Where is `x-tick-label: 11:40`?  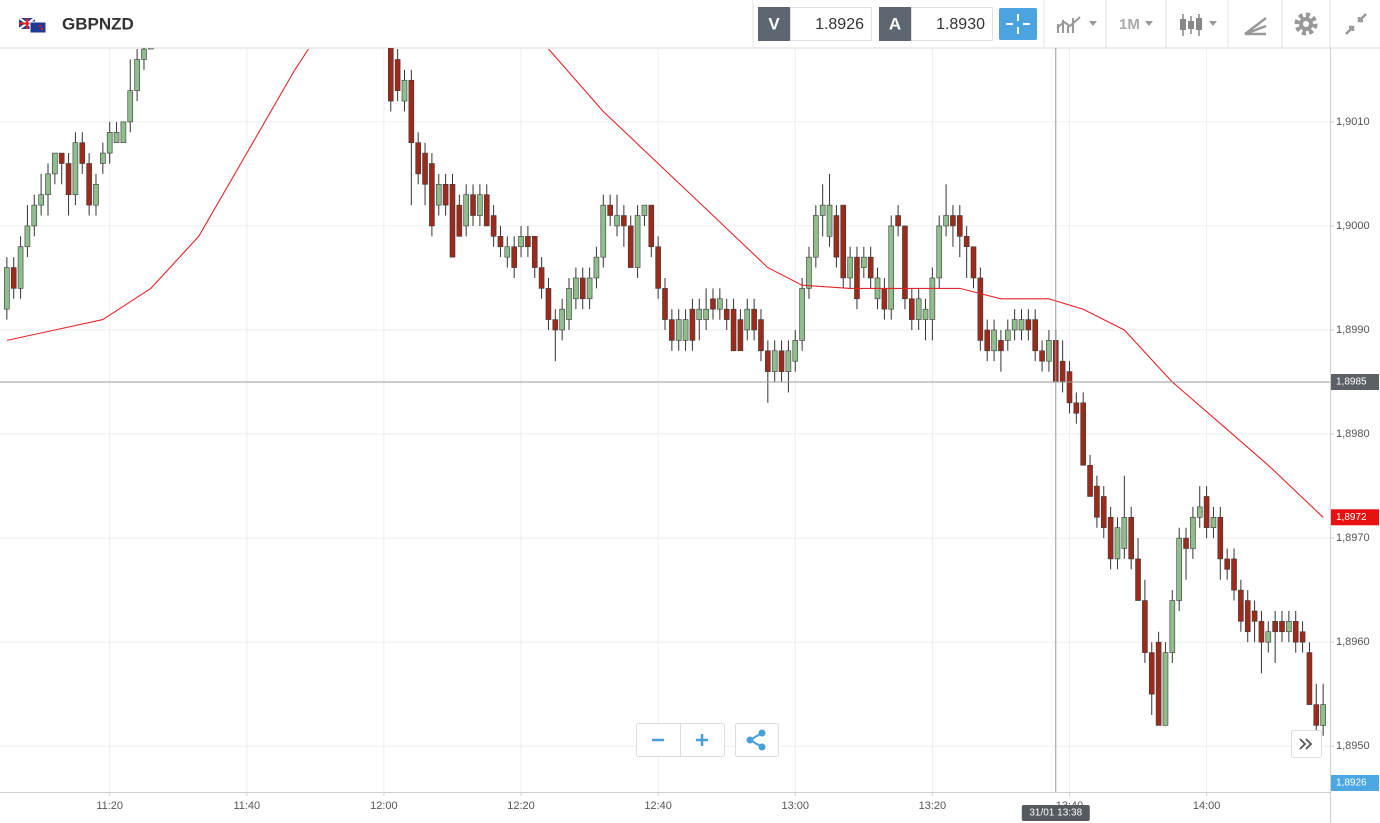
x-tick-label: 11:40 is located at coordinates (246, 806).